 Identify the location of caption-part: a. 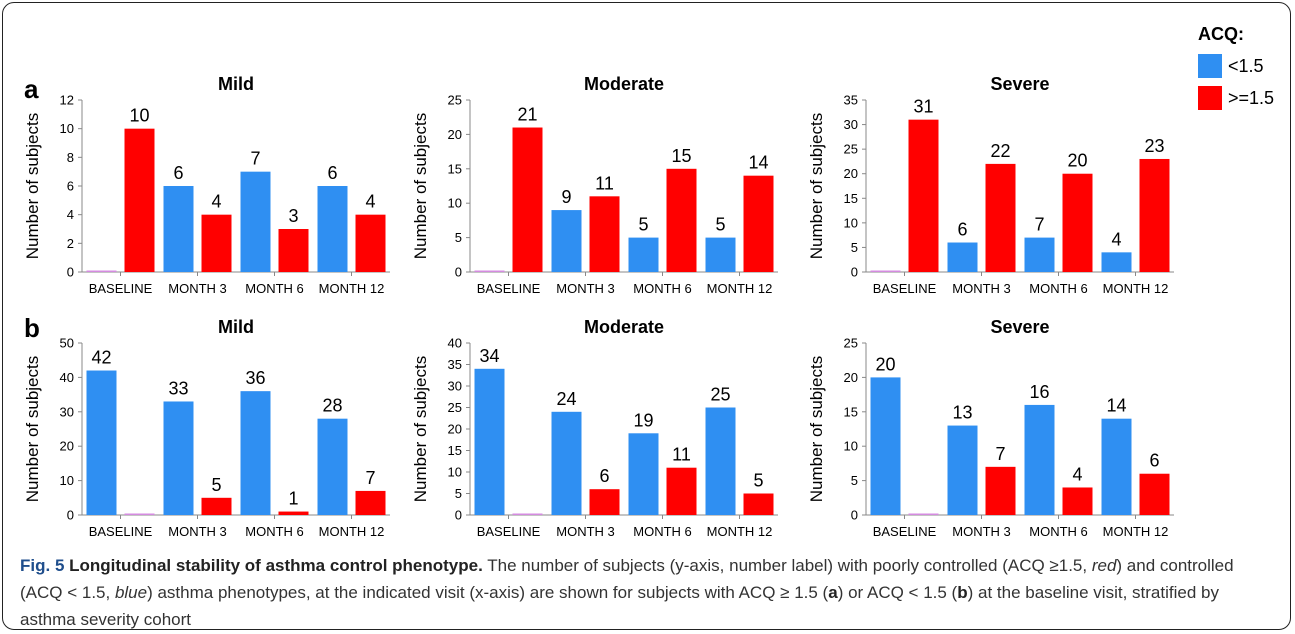
(833, 592).